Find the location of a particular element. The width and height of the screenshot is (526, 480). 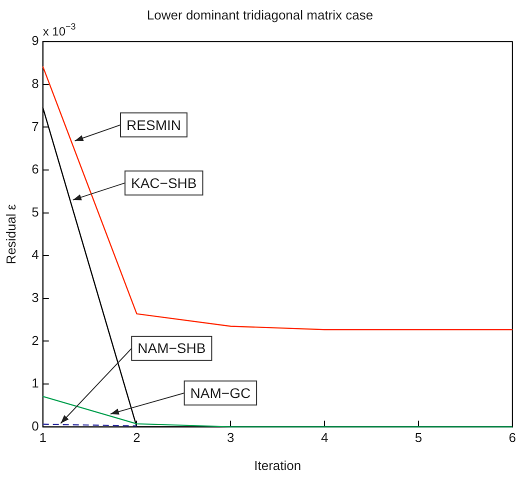

y-axis-title: Residual ε is located at coordinates (10, 234).